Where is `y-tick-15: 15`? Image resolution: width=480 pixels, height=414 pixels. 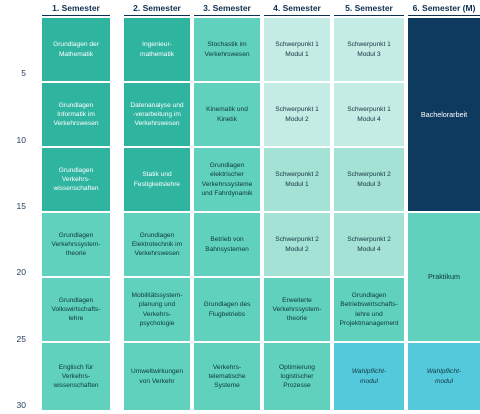 y-tick-15: 15 is located at coordinates (21, 206).